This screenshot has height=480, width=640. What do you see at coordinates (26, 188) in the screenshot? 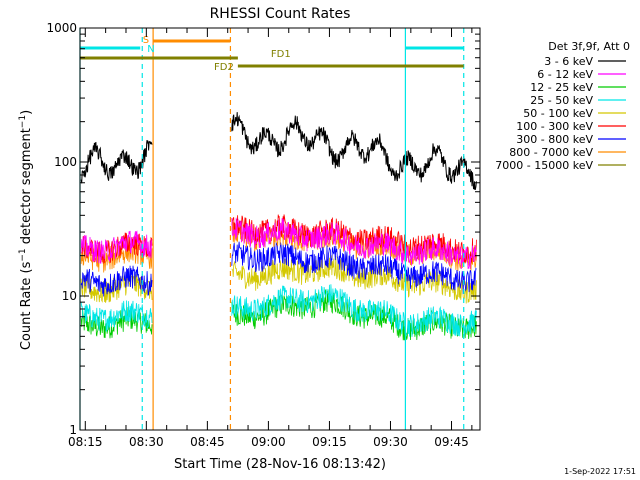
I see `y-axis-label-part2: detector segment` at bounding box center [26, 188].